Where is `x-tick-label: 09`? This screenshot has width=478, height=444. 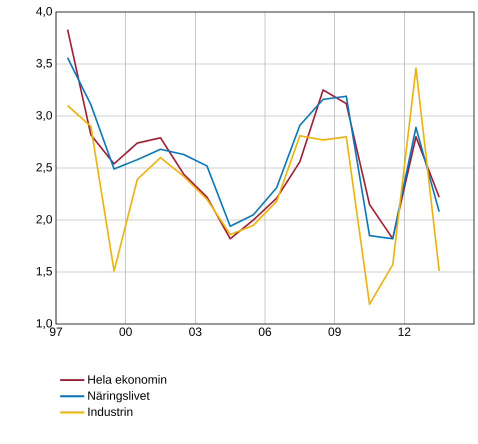
x-tick-label: 09 is located at coordinates (334, 332).